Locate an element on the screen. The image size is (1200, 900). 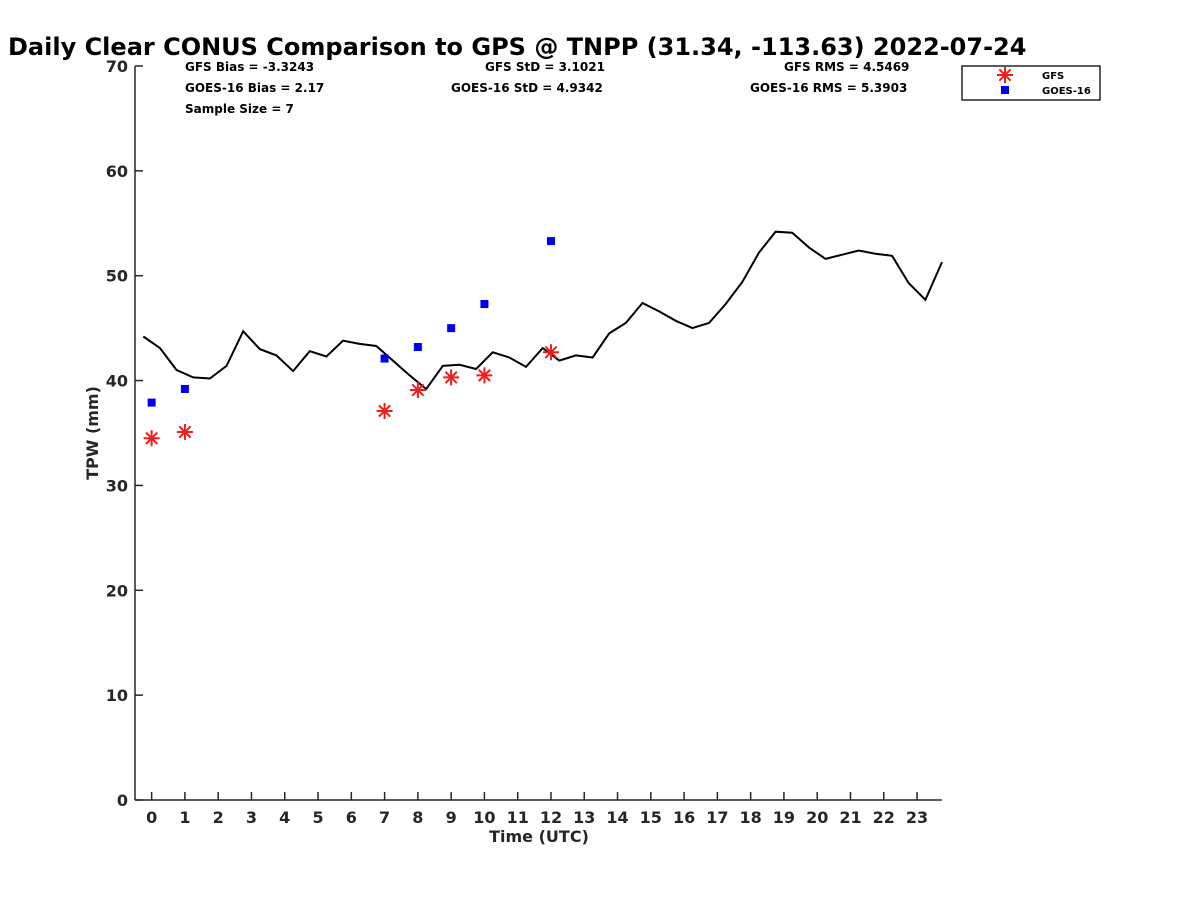
sample-size-text: Sample Size = 7 is located at coordinates (239, 109).